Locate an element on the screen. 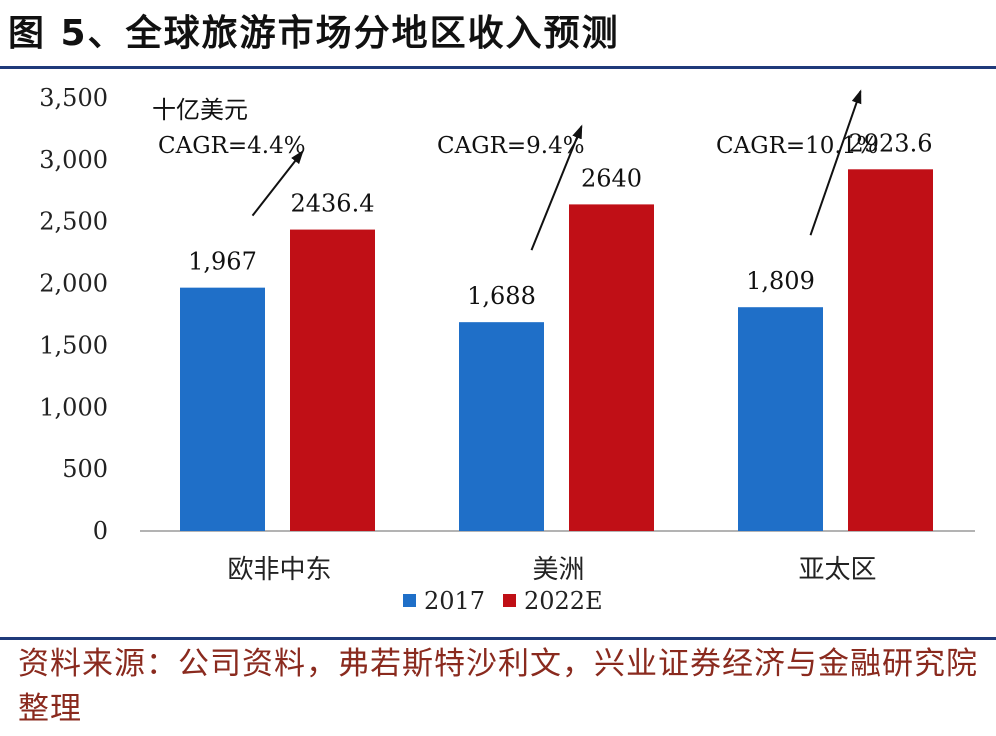 The image size is (996, 736). category-labels: 欧非中东 美洲 亚太区 is located at coordinates (551, 570).